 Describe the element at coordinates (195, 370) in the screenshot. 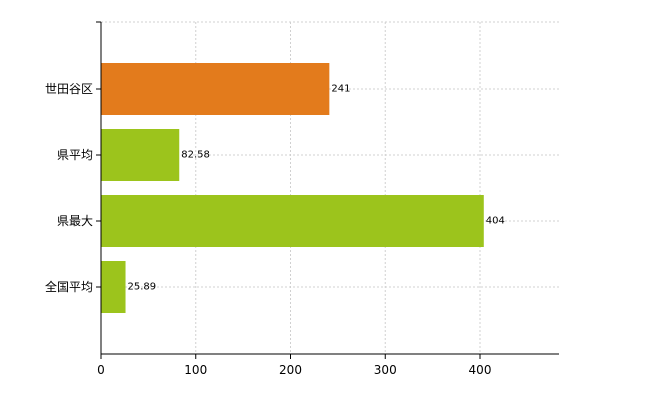

I see `x-tick-label: 100` at that location.